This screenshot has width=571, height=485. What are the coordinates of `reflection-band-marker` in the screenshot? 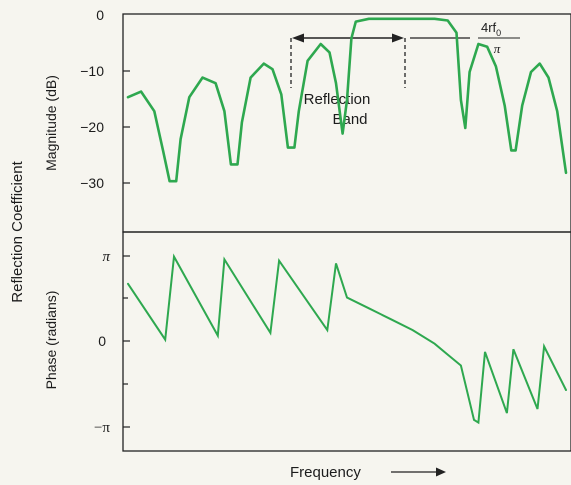 It's located at (380, 60).